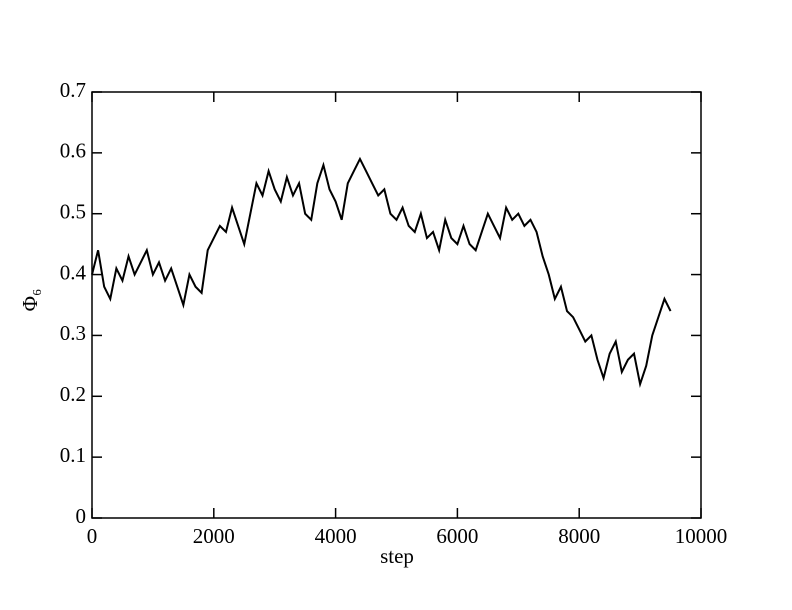 This screenshot has width=792, height=610. What do you see at coordinates (81, 516) in the screenshot?
I see `y-tick-label: 0` at bounding box center [81, 516].